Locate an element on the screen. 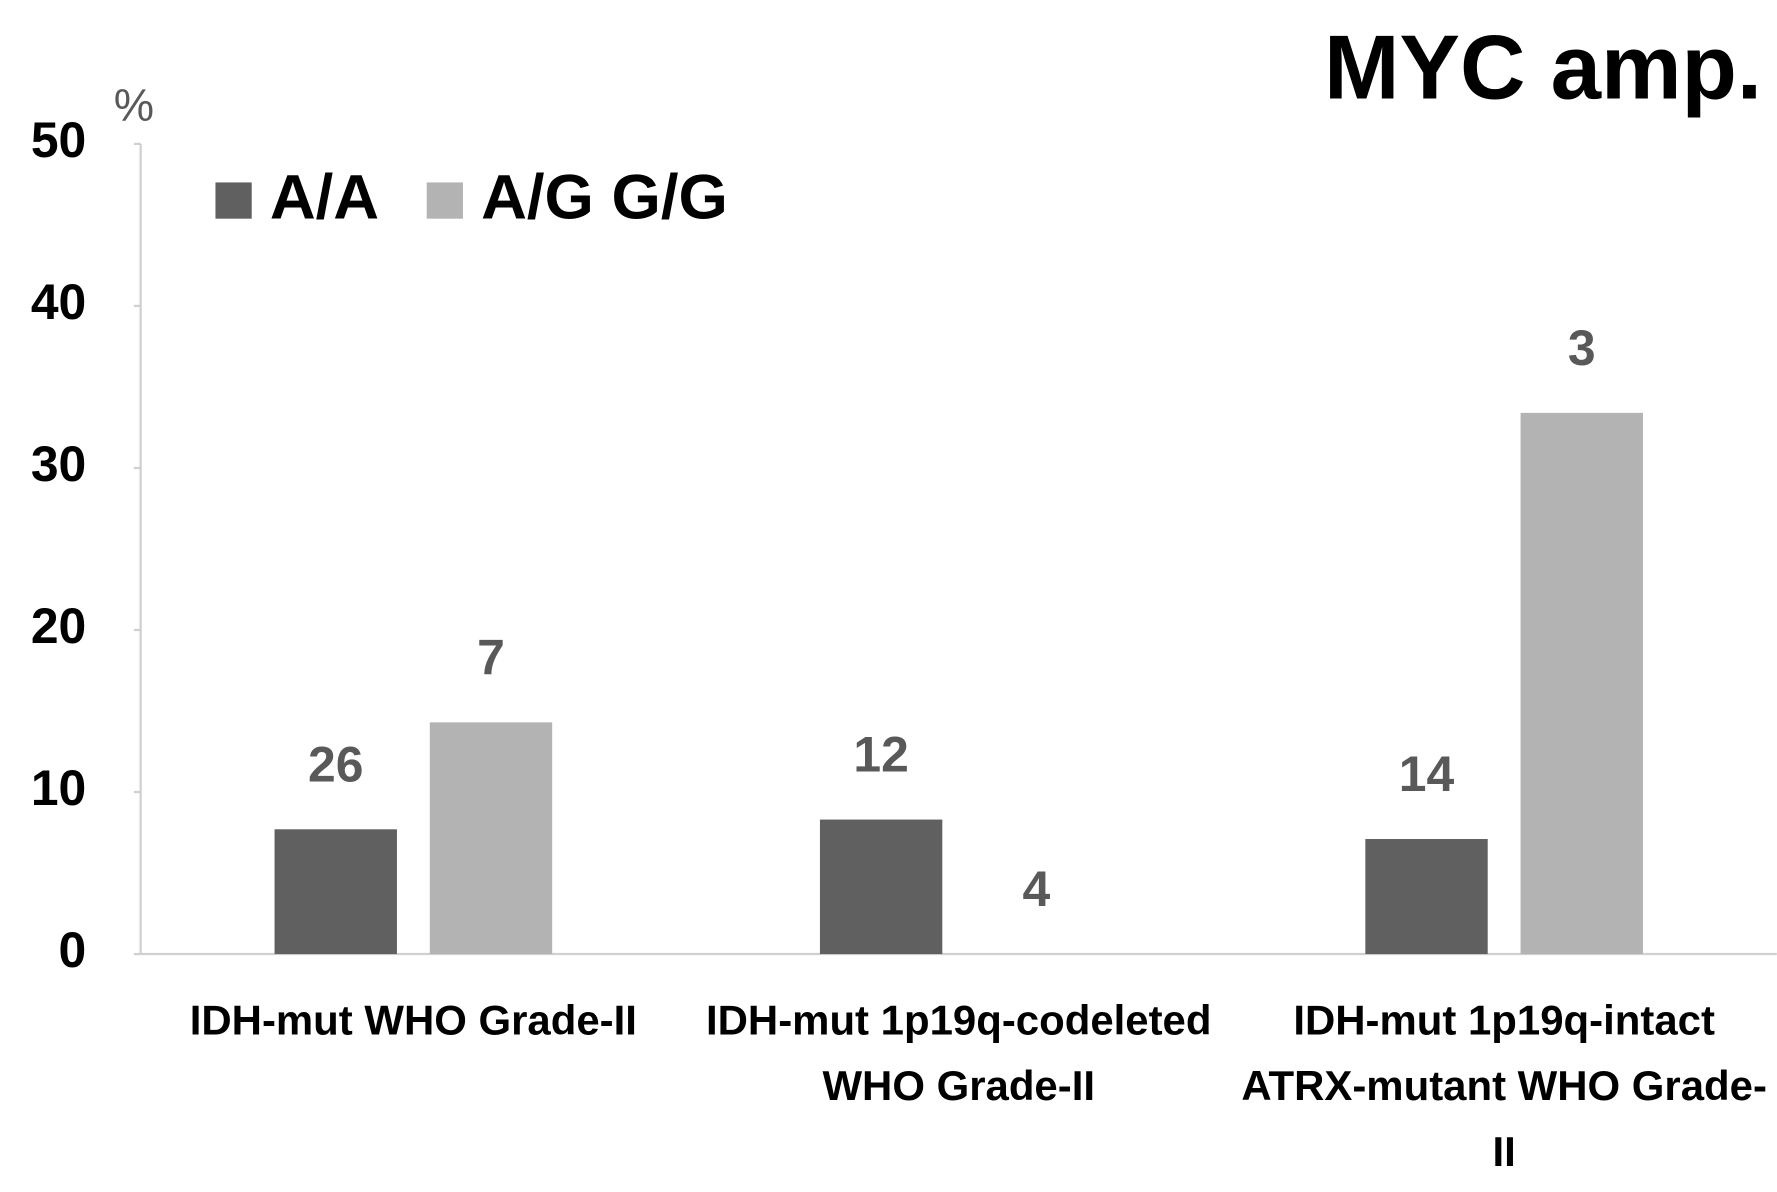 The height and width of the screenshot is (1192, 1777). x-tick-label-box: IDH-mut WHO Grade-II is located at coordinates (413, 1020).